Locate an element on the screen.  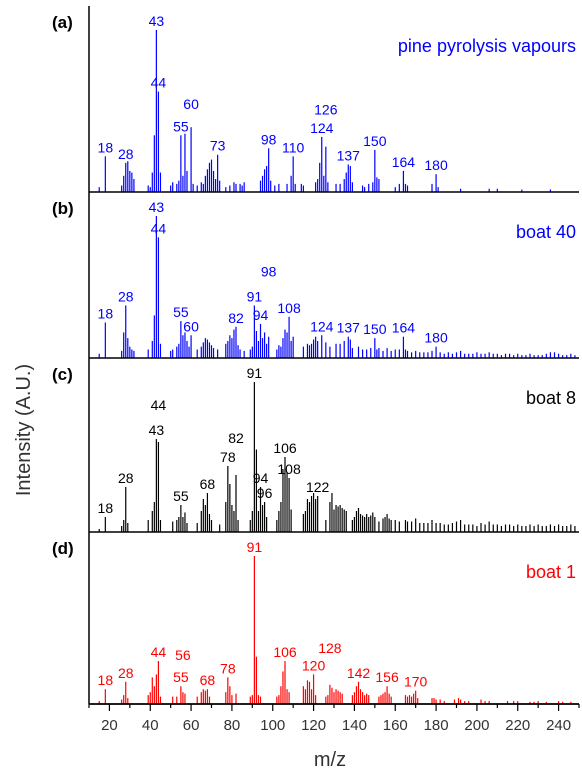
panel-tag: (d) is located at coordinates (63, 548).